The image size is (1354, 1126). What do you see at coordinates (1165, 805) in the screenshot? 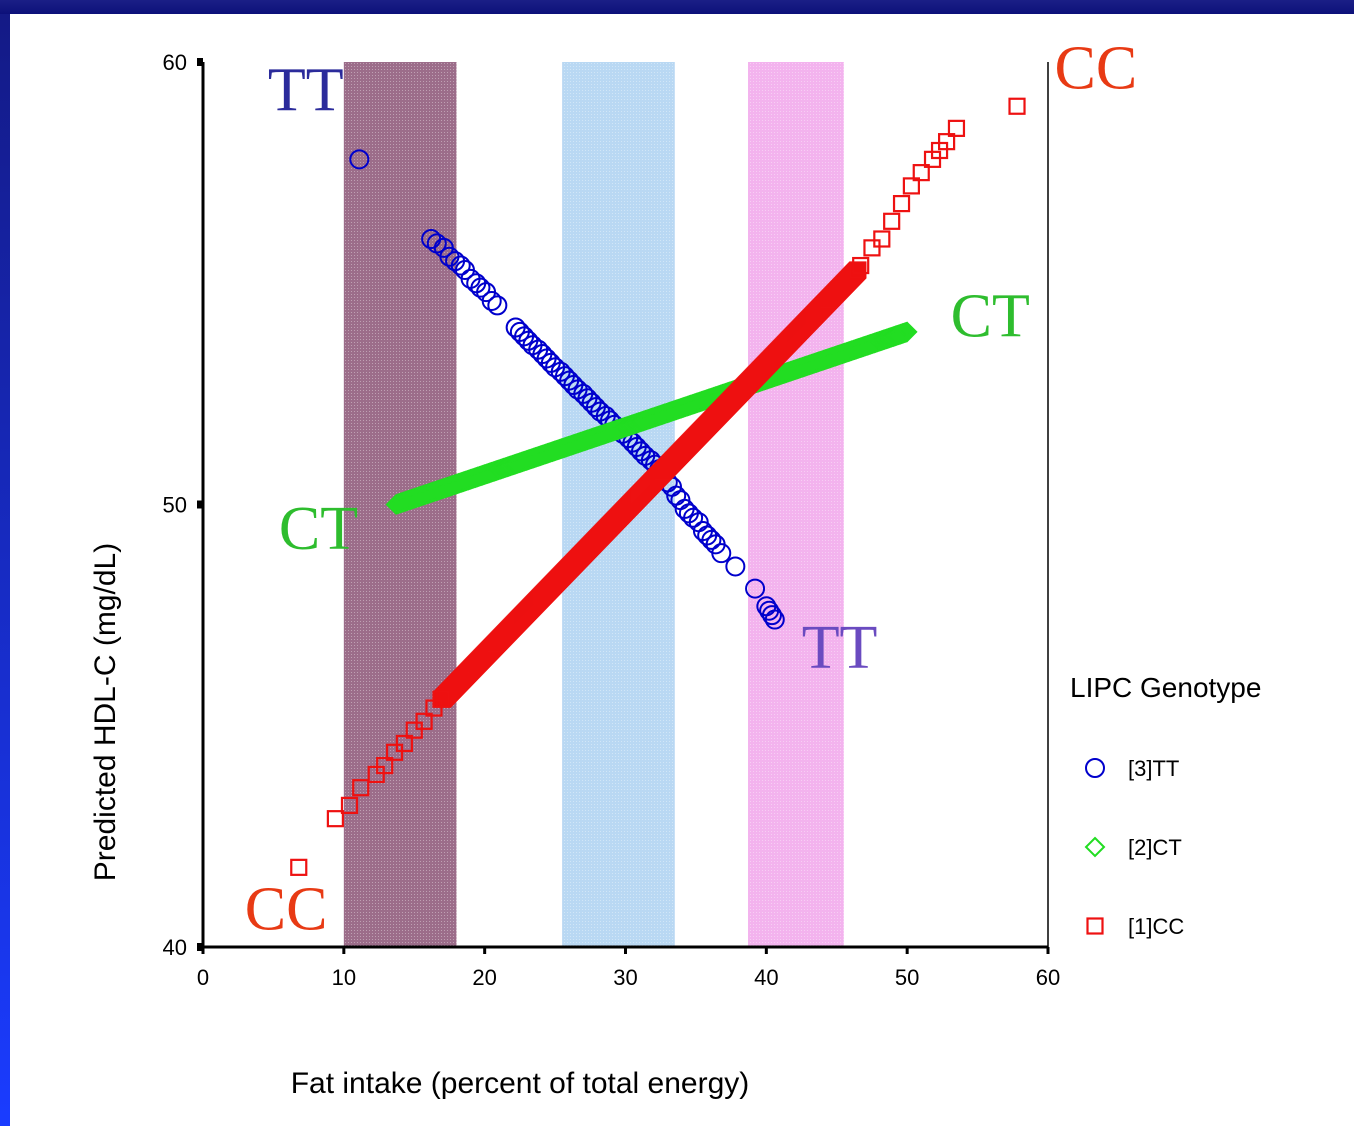
I see `legend: LIPC Genotype [3]TT [2]CT [1]CC` at bounding box center [1165, 805].